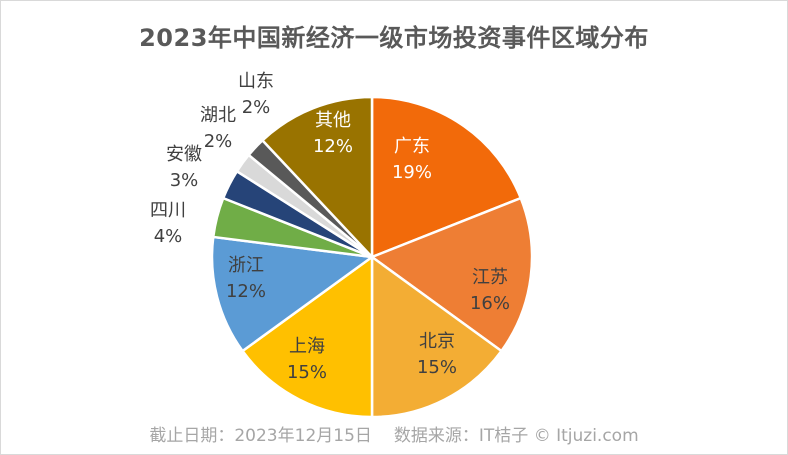 This screenshot has height=455, width=788. Describe the element at coordinates (412, 172) in the screenshot. I see `slice-value-1: 19%` at that location.